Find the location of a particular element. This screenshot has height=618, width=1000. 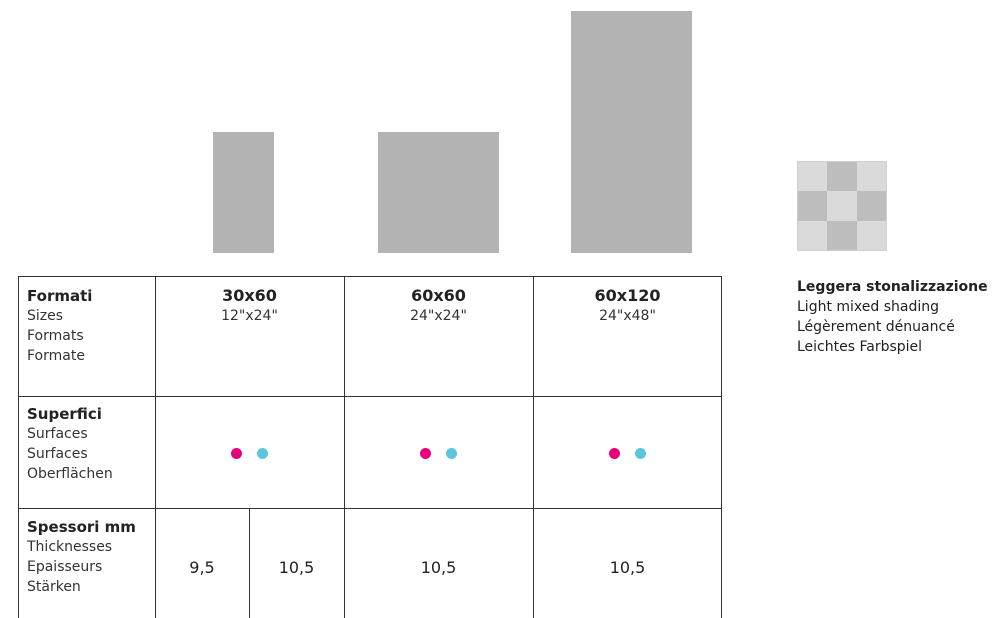

row-line: Sizes is located at coordinates (45, 316).